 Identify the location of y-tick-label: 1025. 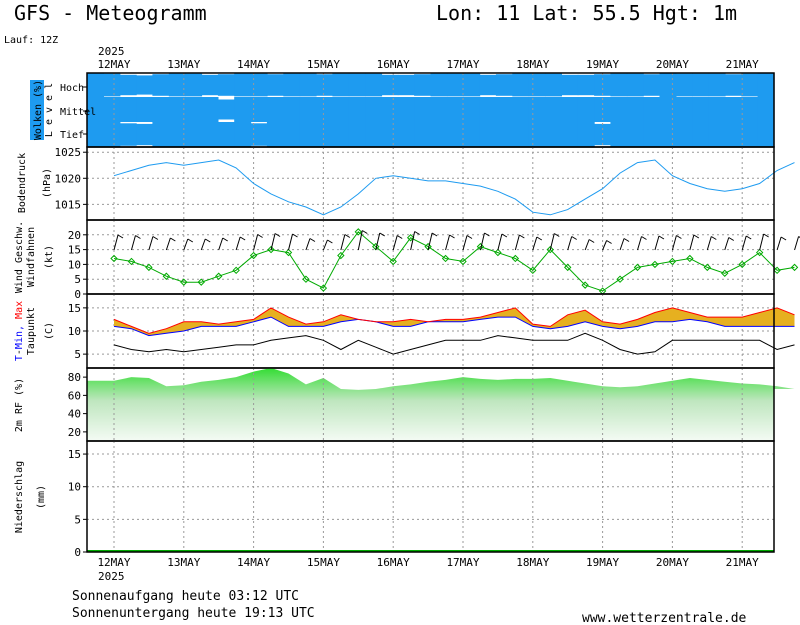
(68, 152).